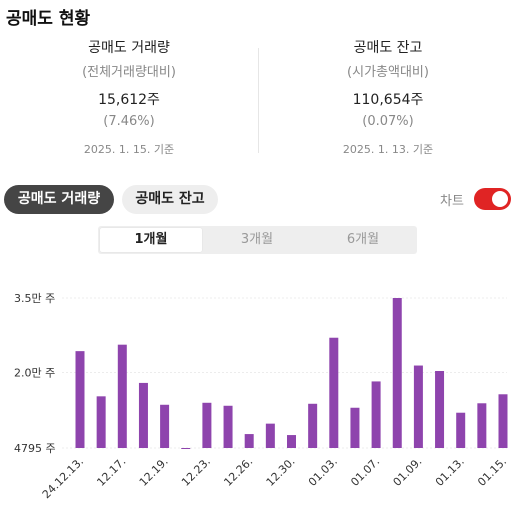 The width and height of the screenshot is (517, 507). Describe the element at coordinates (129, 121) in the screenshot. I see `short-volume-percent: (7.46%)` at that location.